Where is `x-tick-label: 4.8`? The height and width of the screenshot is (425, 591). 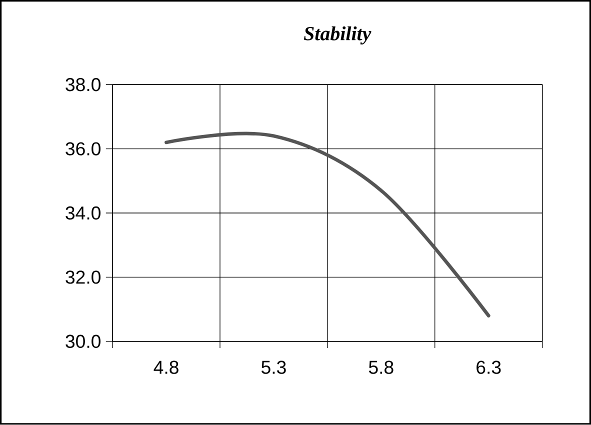
x-tick-label: 4.8 is located at coordinates (166, 367).